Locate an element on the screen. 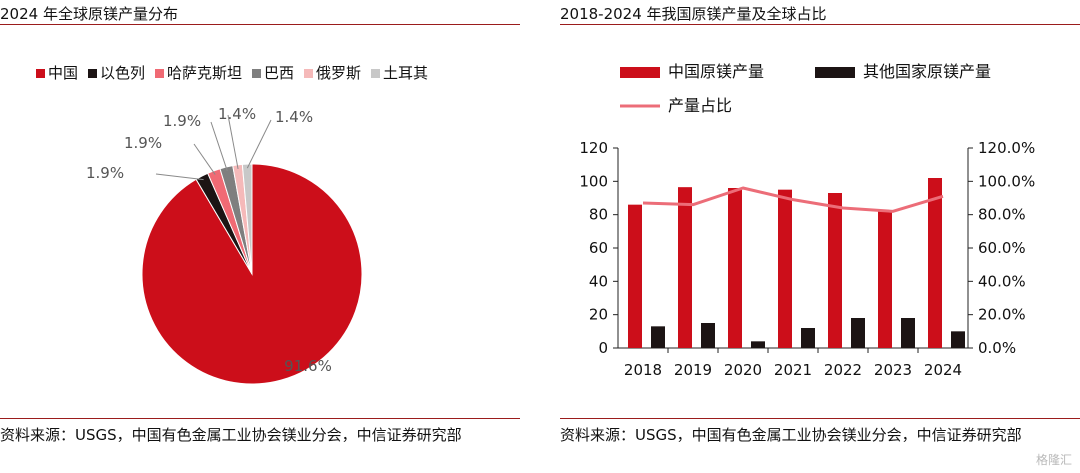  legend-label: 哈萨克斯坦 is located at coordinates (204, 73).